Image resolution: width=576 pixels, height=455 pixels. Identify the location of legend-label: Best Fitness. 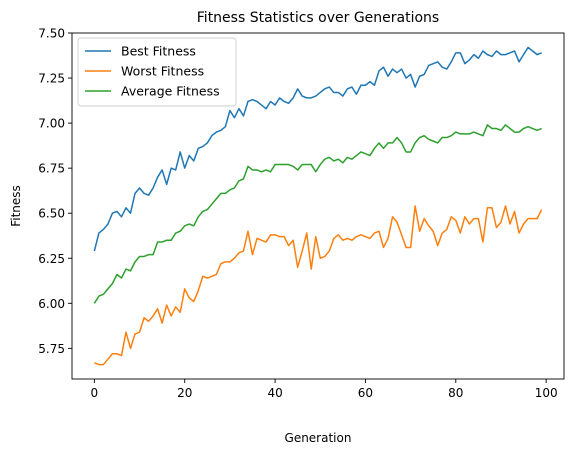
(158, 51).